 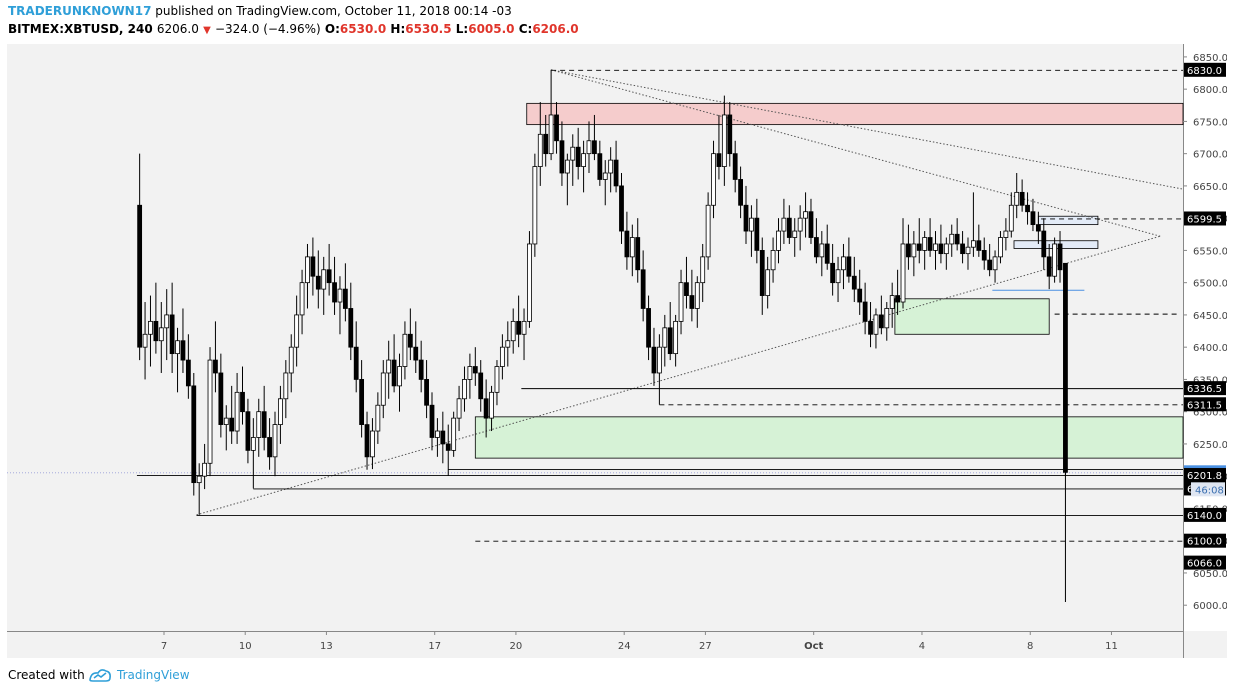 What do you see at coordinates (1204, 219) in the screenshot?
I see `price-badge-label-1: 6599.5` at bounding box center [1204, 219].